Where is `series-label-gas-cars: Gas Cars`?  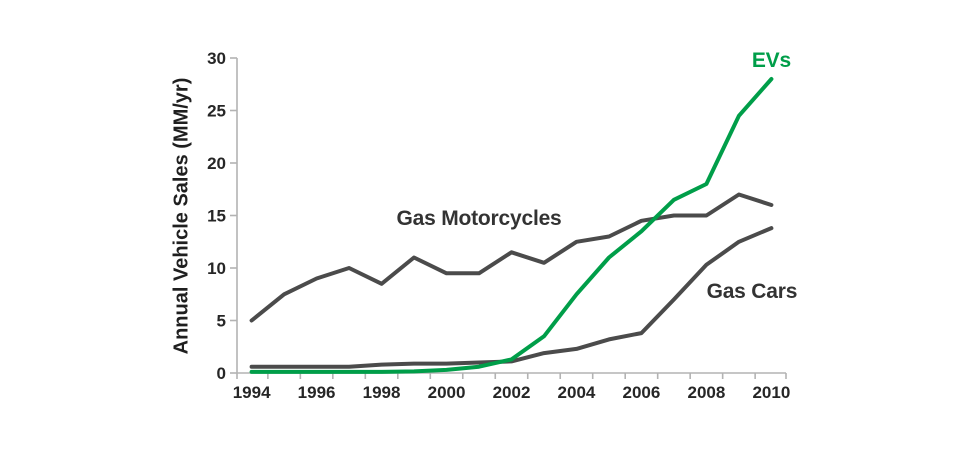
series-label-gas-cars: Gas Cars is located at coordinates (752, 292).